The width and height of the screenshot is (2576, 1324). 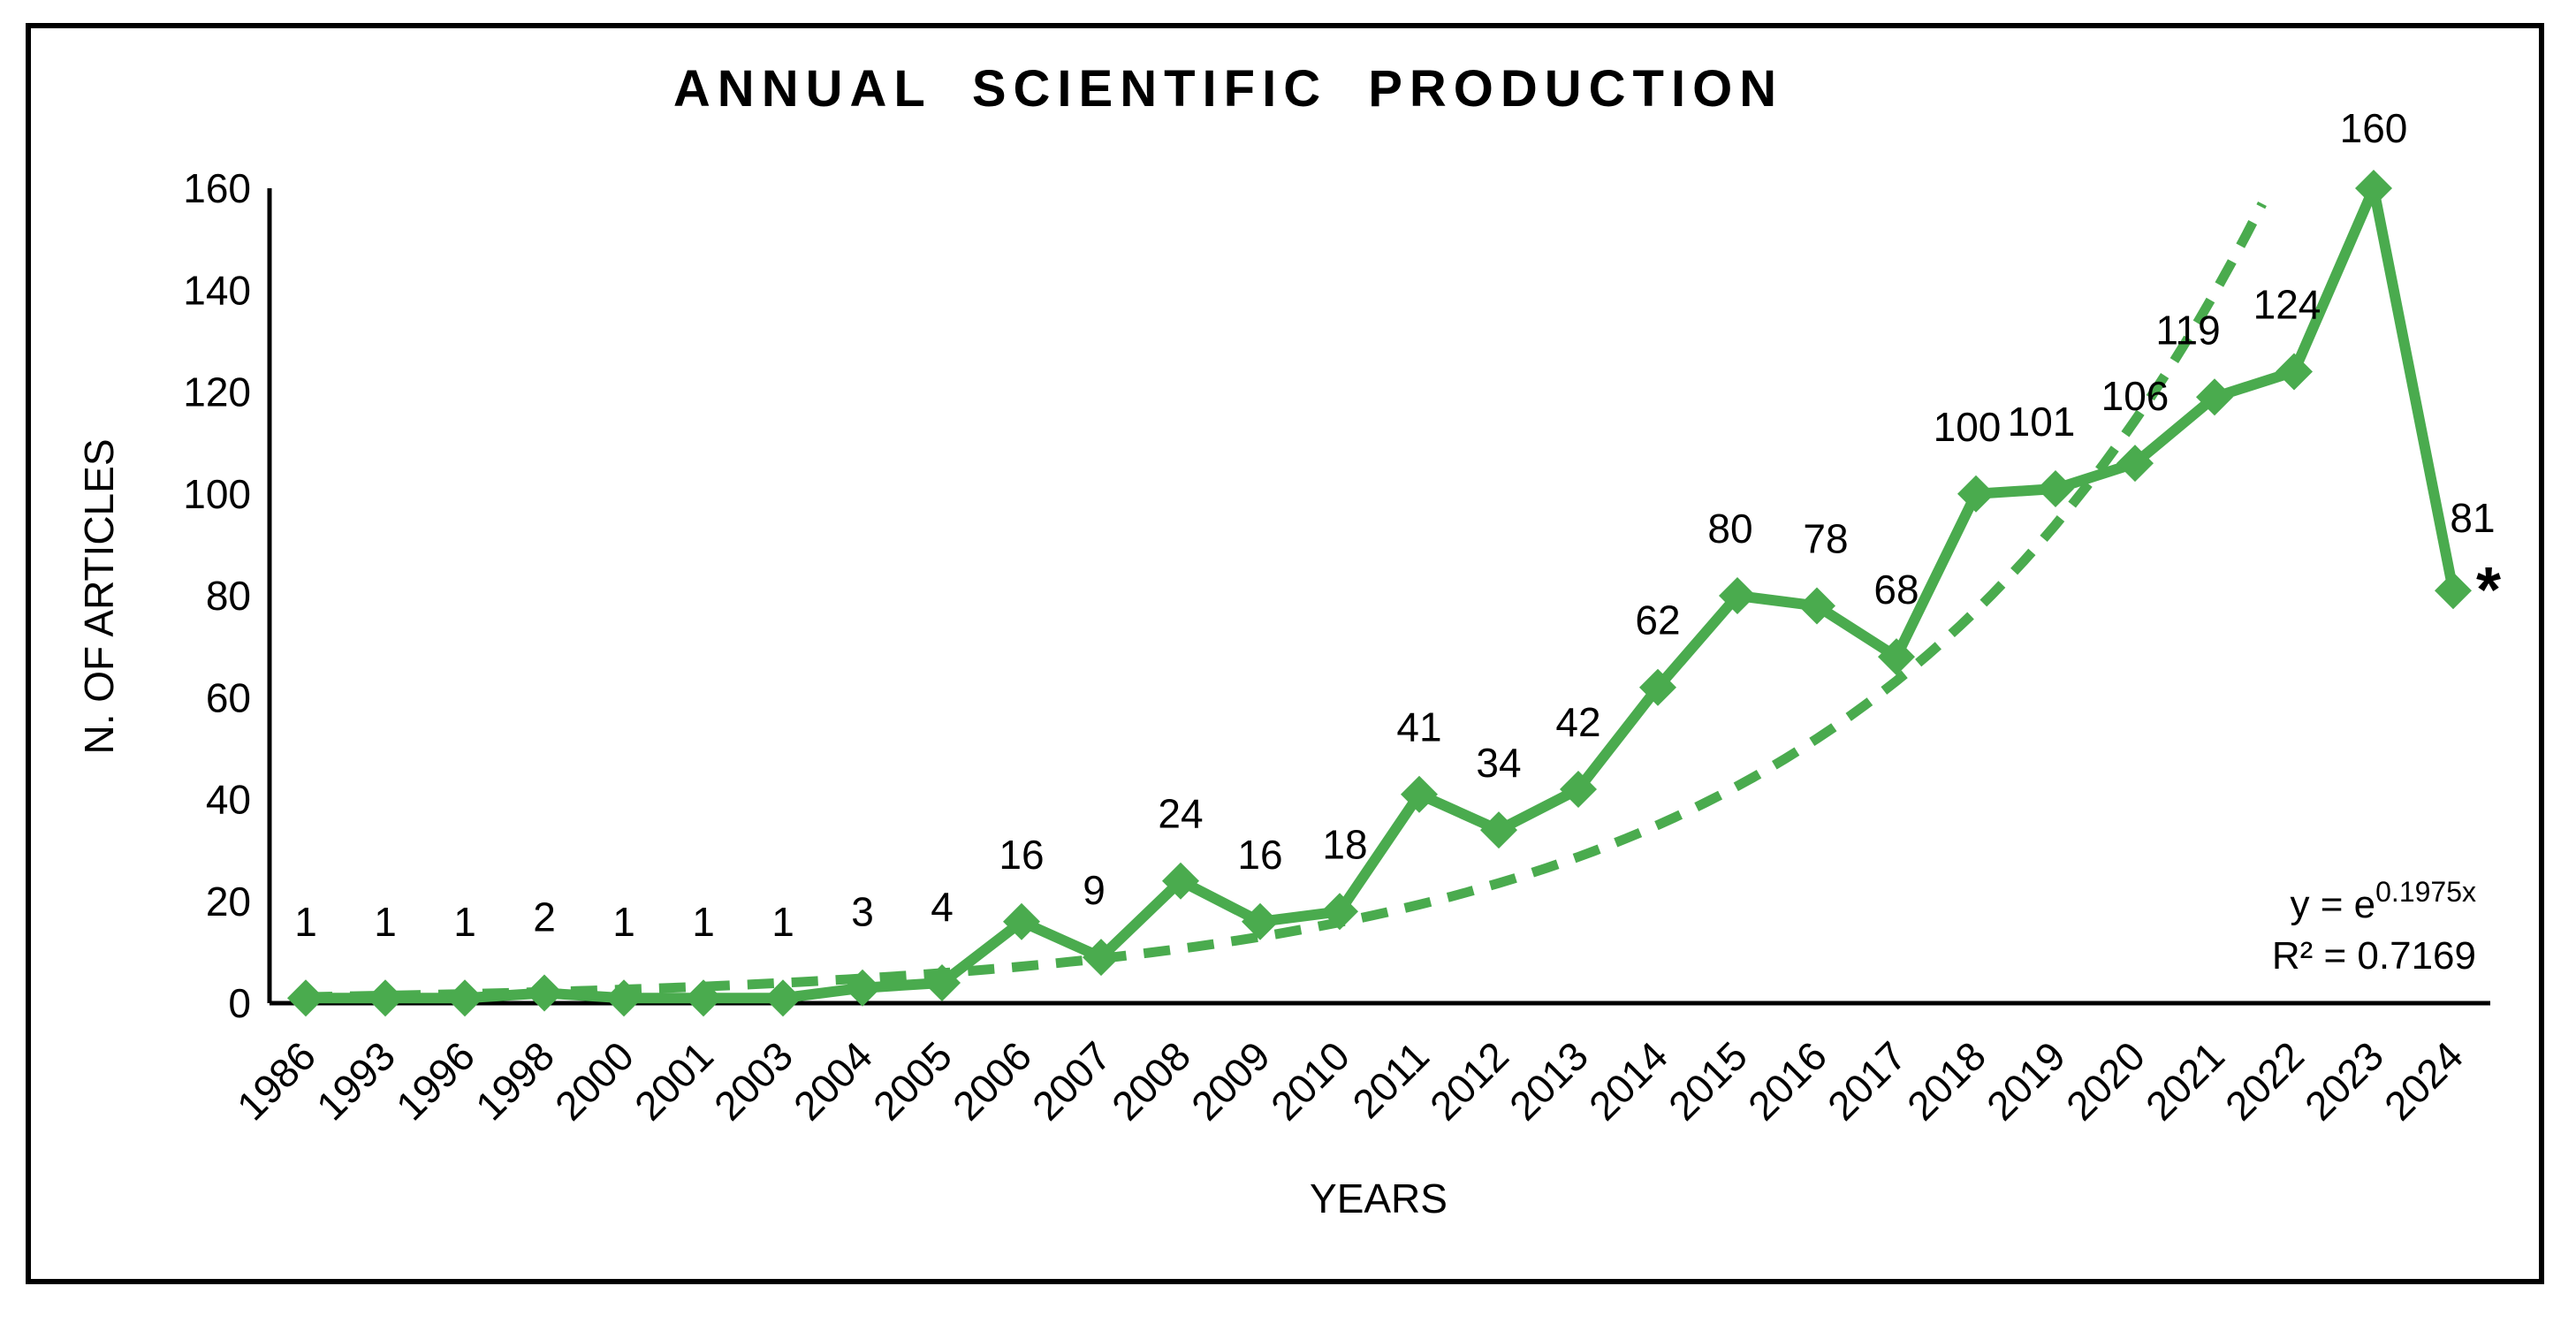 What do you see at coordinates (1339, 912) in the screenshot?
I see `data-point-2010` at bounding box center [1339, 912].